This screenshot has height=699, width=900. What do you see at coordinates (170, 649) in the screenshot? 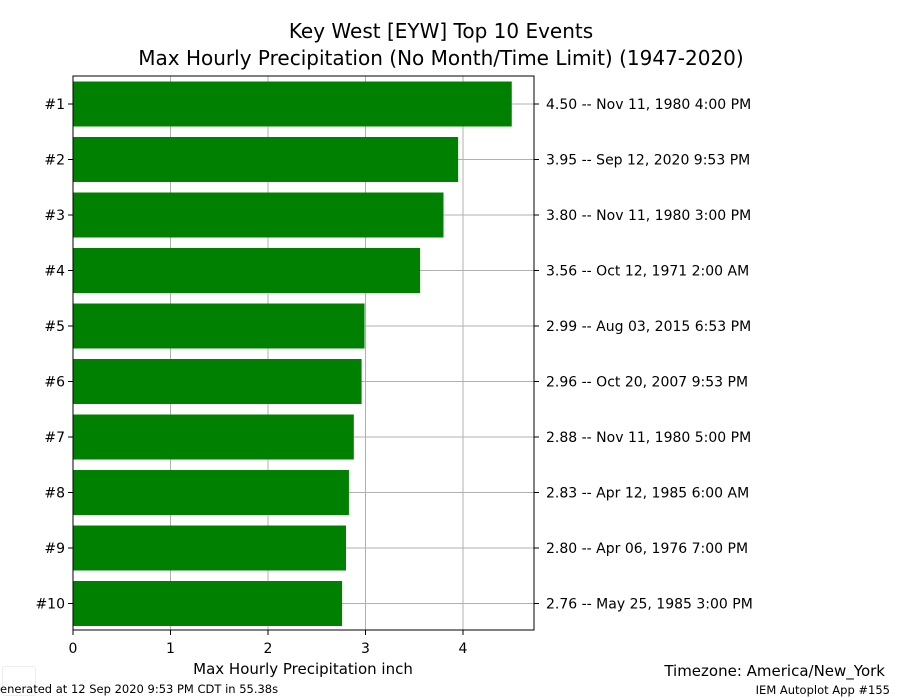
I see `x-tick-label: 1` at bounding box center [170, 649].